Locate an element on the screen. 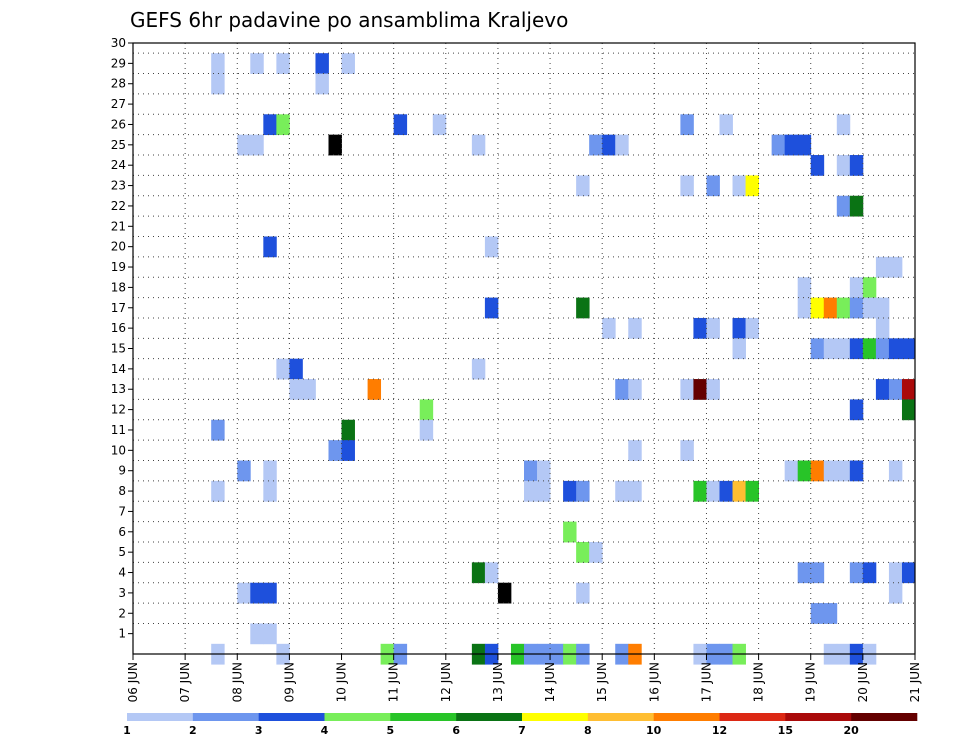  y-tick-label: 13 is located at coordinates (118, 389).